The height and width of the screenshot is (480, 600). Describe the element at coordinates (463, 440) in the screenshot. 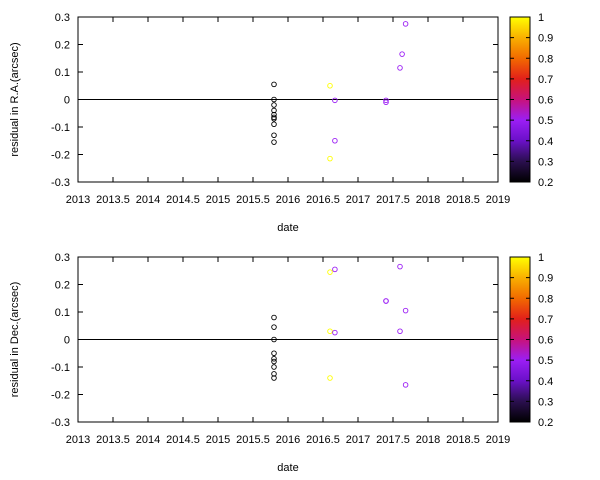

I see `dec-x-tick-label: 2018.5` at that location.